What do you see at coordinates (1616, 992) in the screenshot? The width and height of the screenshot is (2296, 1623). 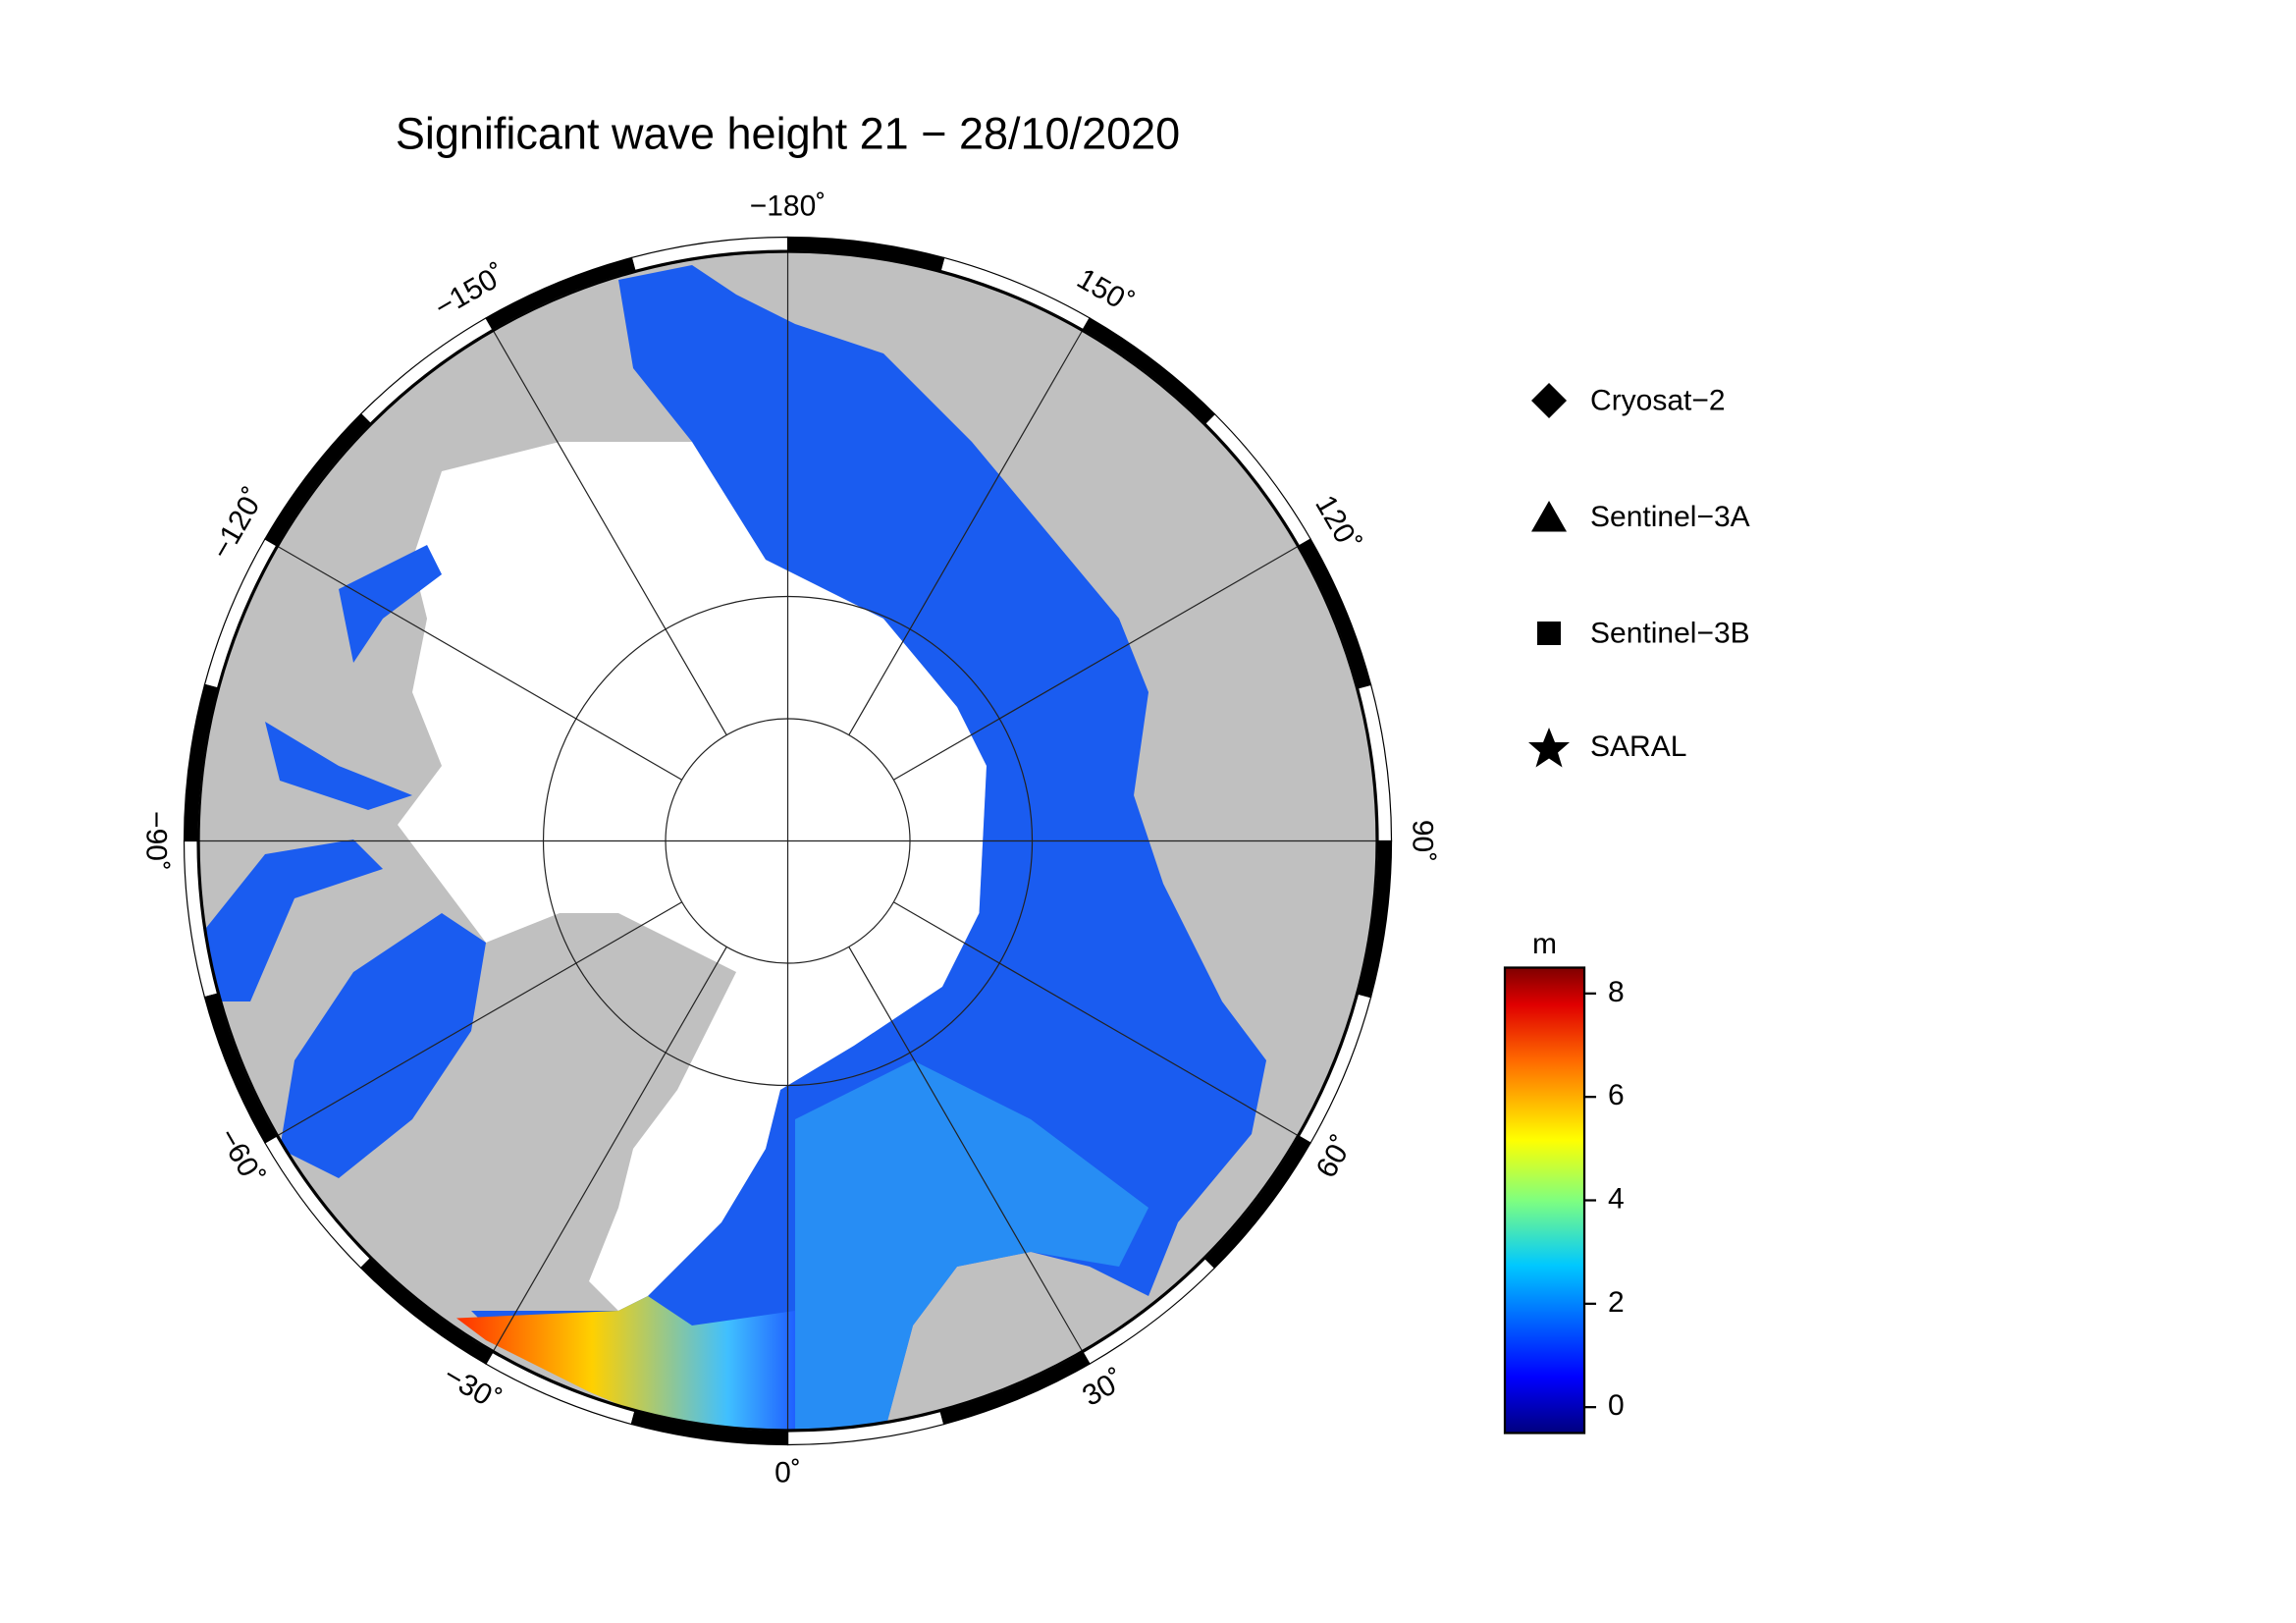 I see `colorbar-tick-label: 8` at bounding box center [1616, 992].